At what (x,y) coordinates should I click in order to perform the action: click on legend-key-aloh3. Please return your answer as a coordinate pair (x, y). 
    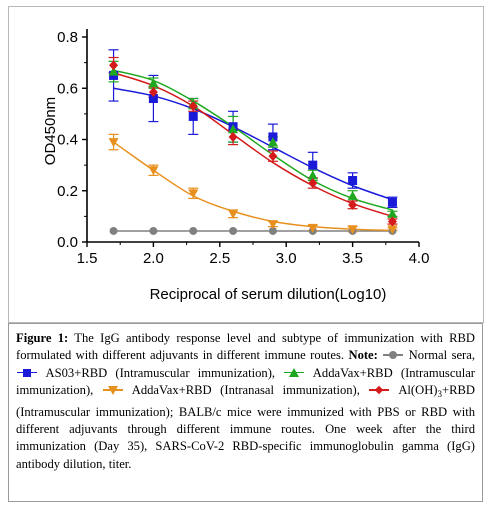
    Looking at the image, I should click on (379, 390).